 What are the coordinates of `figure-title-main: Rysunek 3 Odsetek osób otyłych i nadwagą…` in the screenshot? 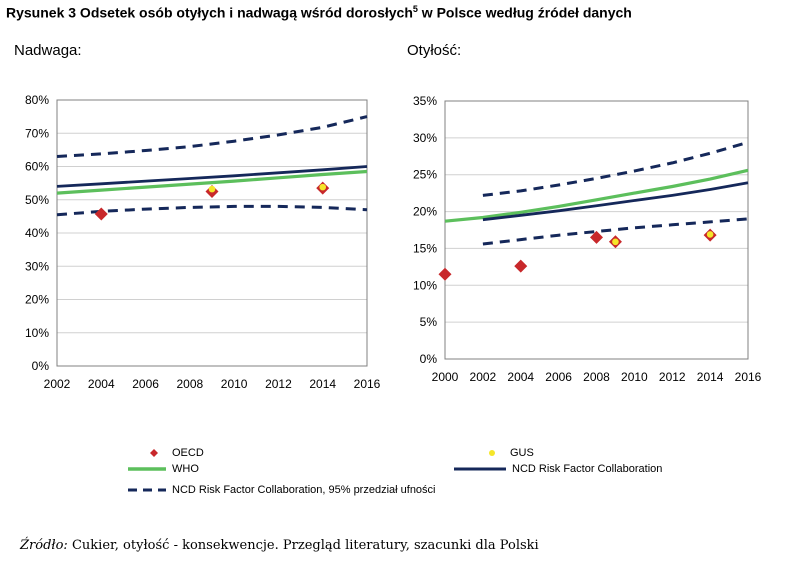 It's located at (209, 12).